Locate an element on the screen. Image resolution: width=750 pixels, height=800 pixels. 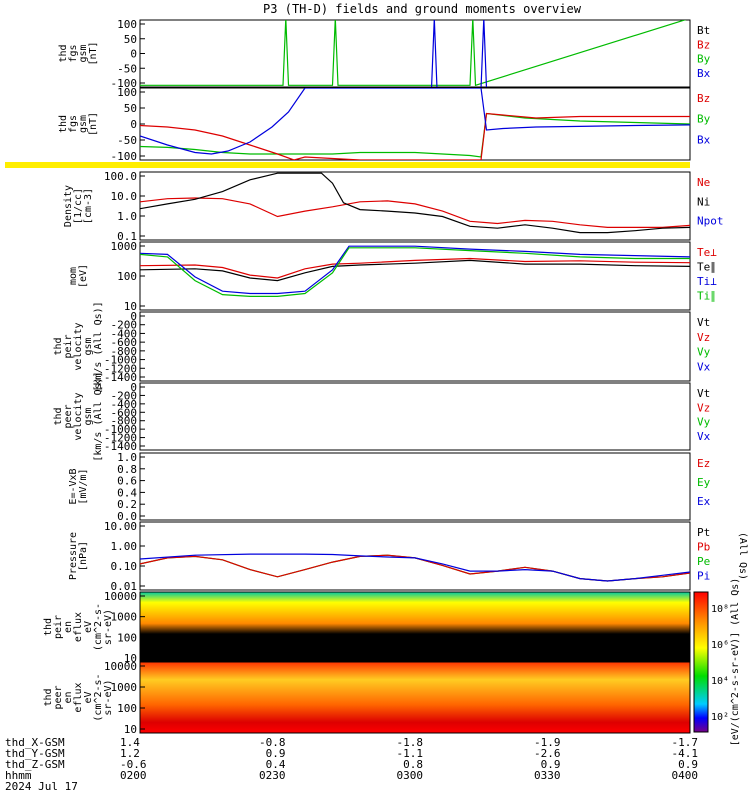
time-axis-value: 1.2 is located at coordinates (130, 753).